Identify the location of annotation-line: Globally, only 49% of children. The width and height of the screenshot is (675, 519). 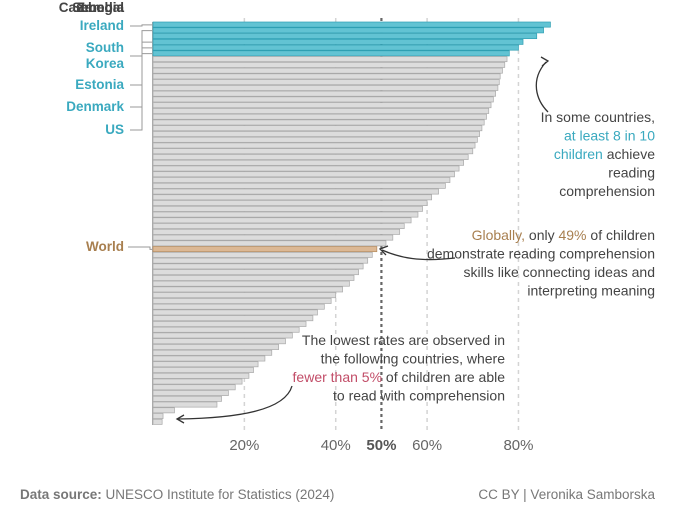
(563, 235).